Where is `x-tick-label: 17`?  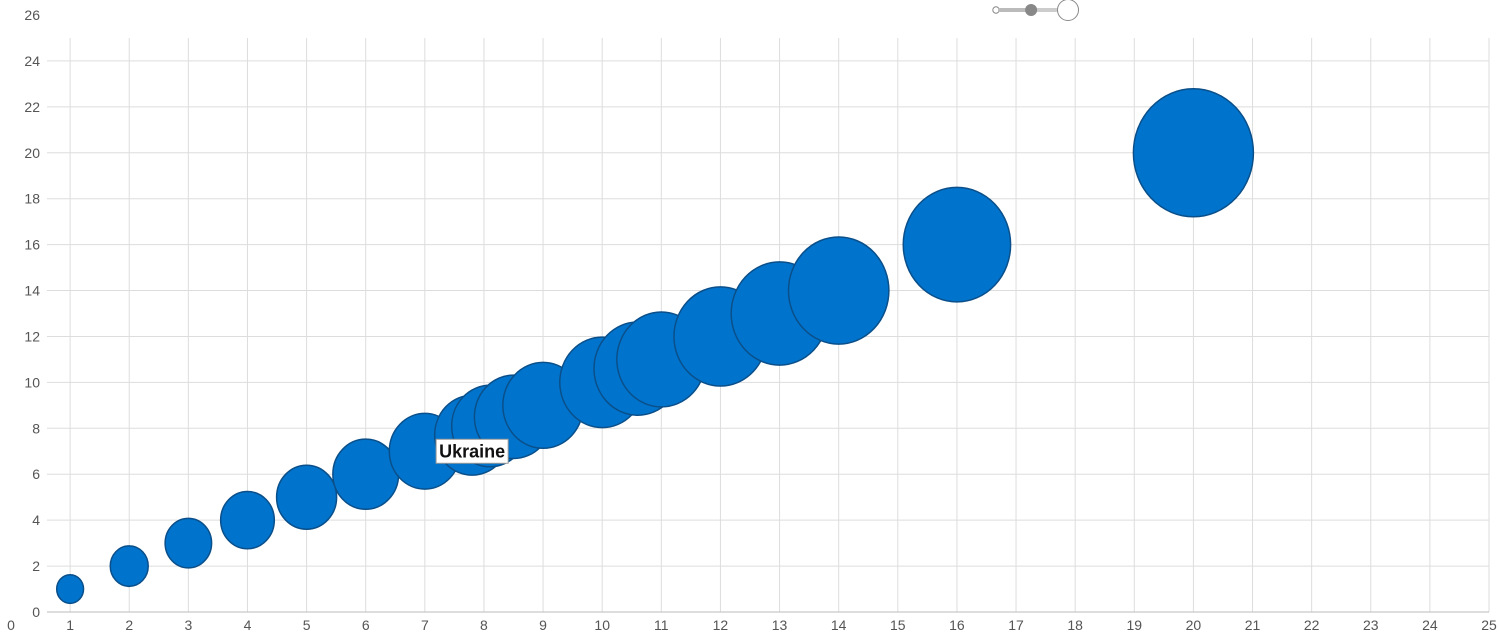
x-tick-label: 17 is located at coordinates (1016, 624).